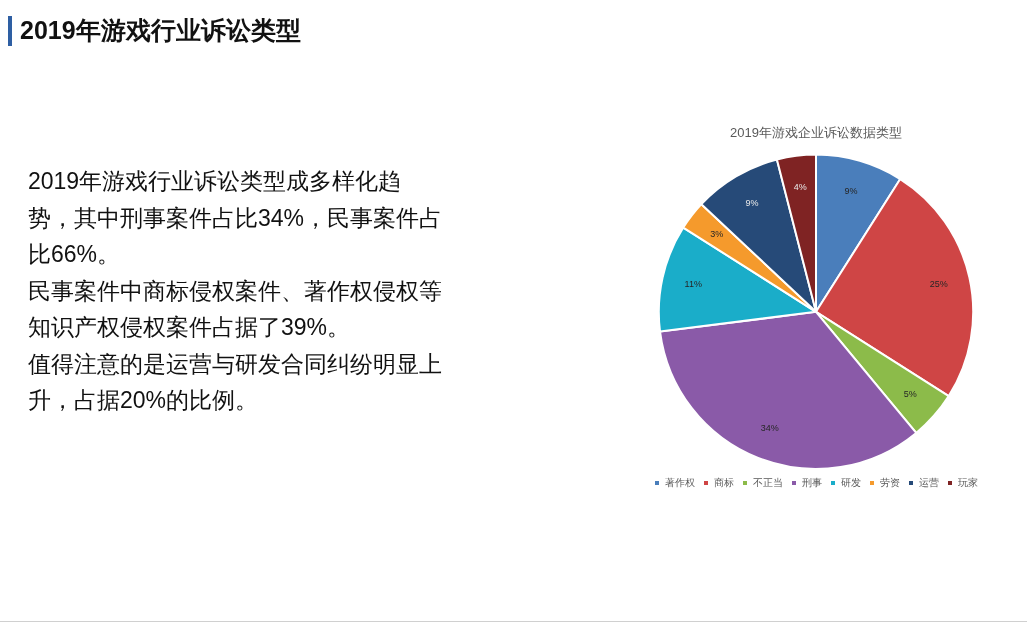 Image resolution: width=1027 pixels, height=624 pixels. Describe the element at coordinates (938, 283) in the screenshot. I see `data-label: 25%` at that location.